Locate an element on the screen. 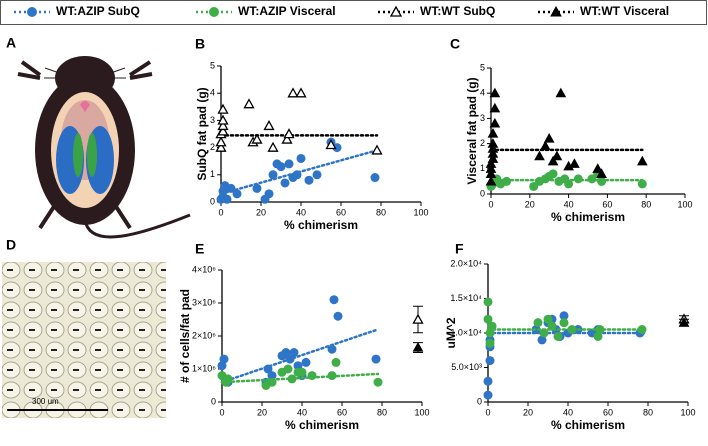  scale-bar-label: 300 um is located at coordinates (45, 401).